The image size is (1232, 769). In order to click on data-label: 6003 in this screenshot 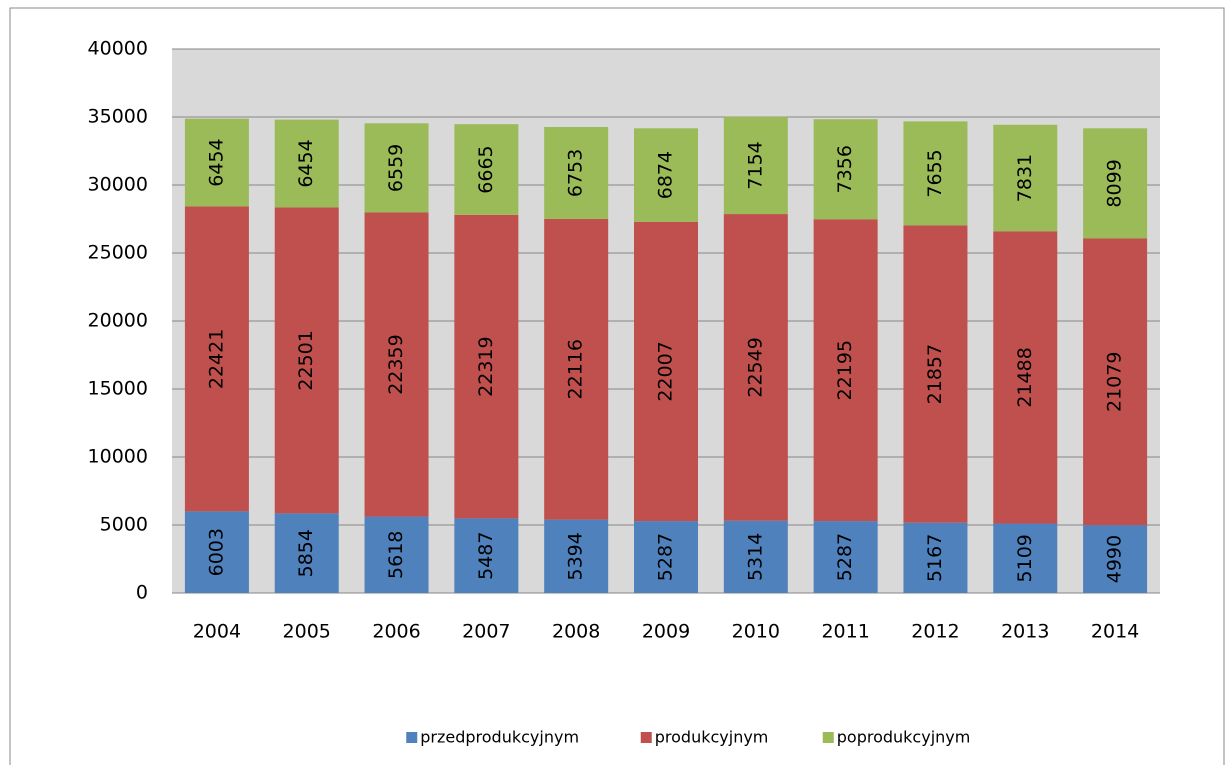, I will do `click(216, 552)`.